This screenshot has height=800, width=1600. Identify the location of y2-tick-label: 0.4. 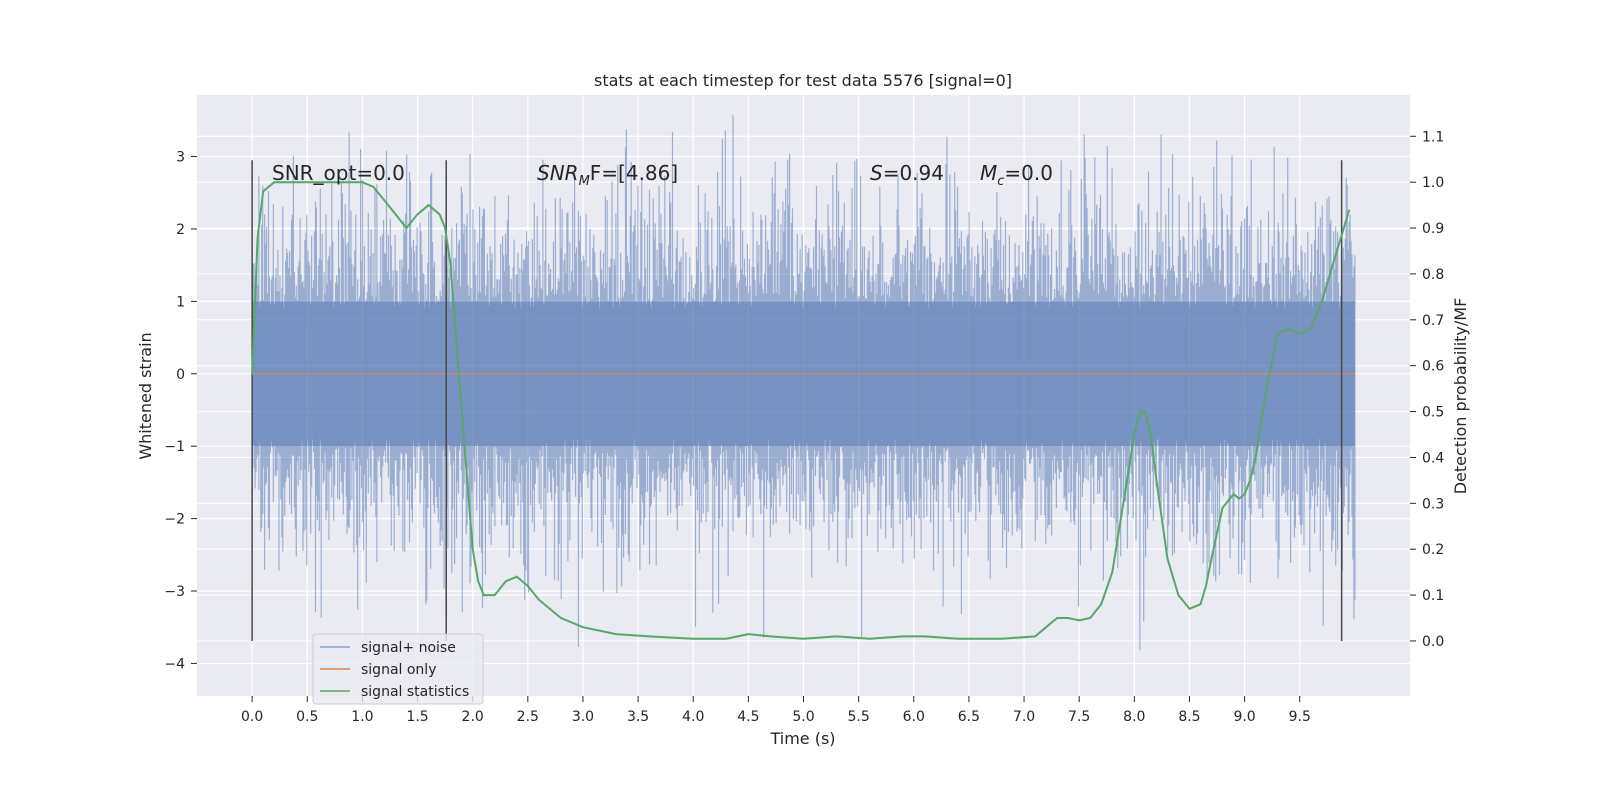
(1433, 458).